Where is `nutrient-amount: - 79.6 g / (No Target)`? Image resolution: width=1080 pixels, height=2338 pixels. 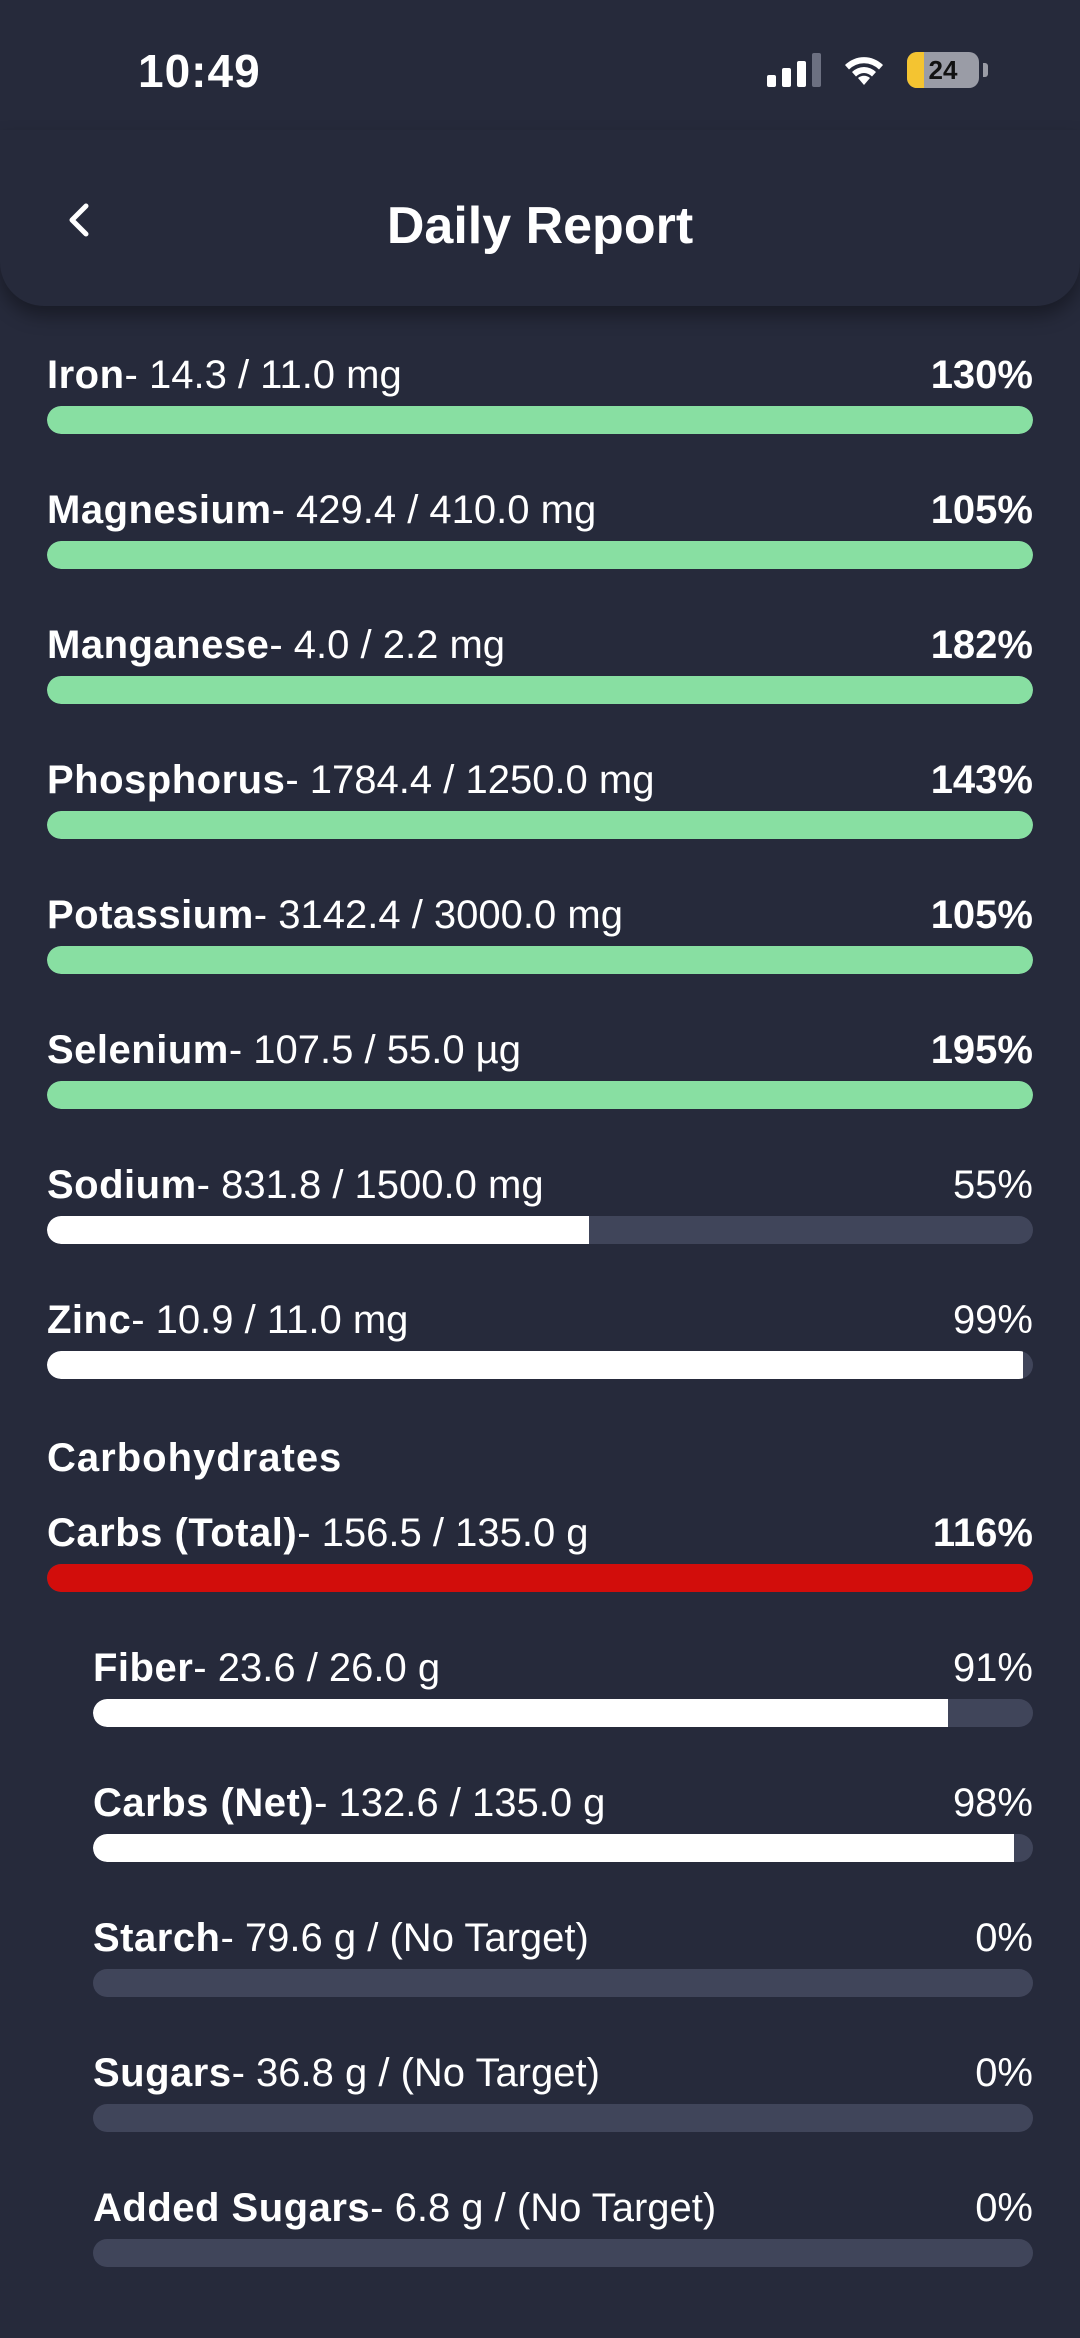
nutrient-amount: - 79.6 g / (No Target) is located at coordinates (404, 1938).